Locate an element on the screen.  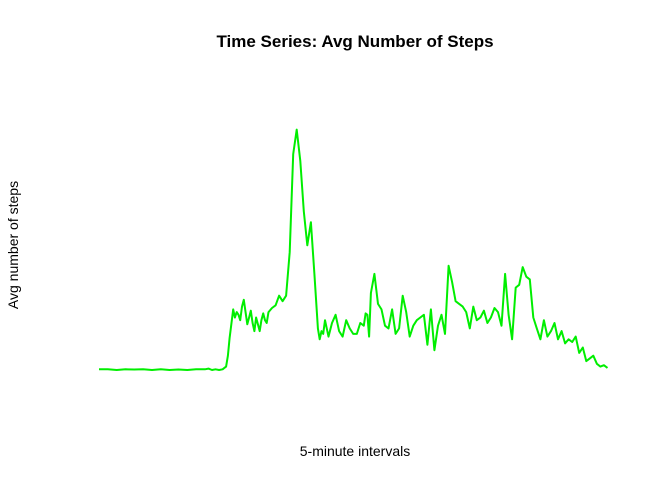
chart-title: Time Series: Avg Number of Steps is located at coordinates (354, 41).